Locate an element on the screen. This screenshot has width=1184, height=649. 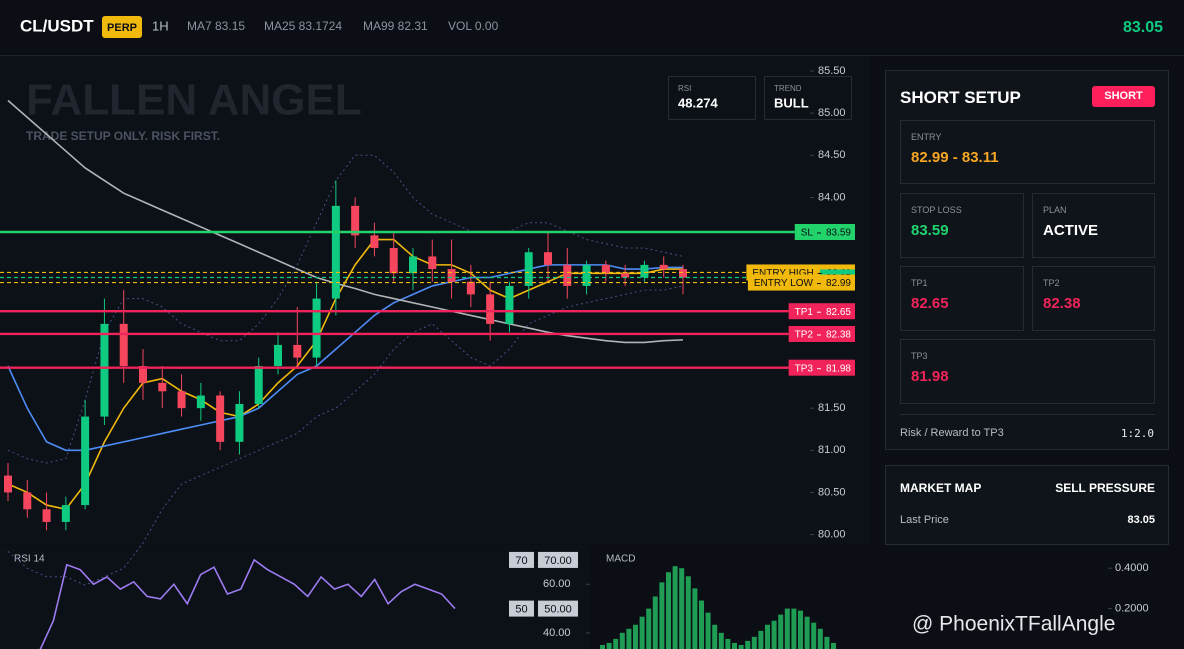
level-value: 70 is located at coordinates (521, 561).